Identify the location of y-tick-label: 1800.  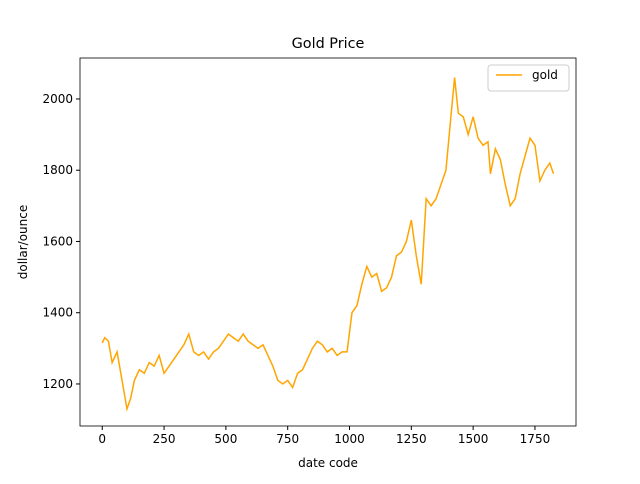
(57, 170).